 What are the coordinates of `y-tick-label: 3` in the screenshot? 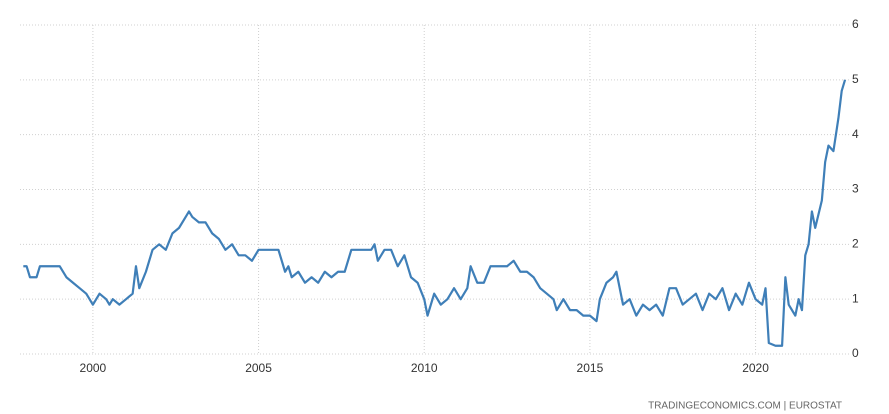 It's located at (855, 189).